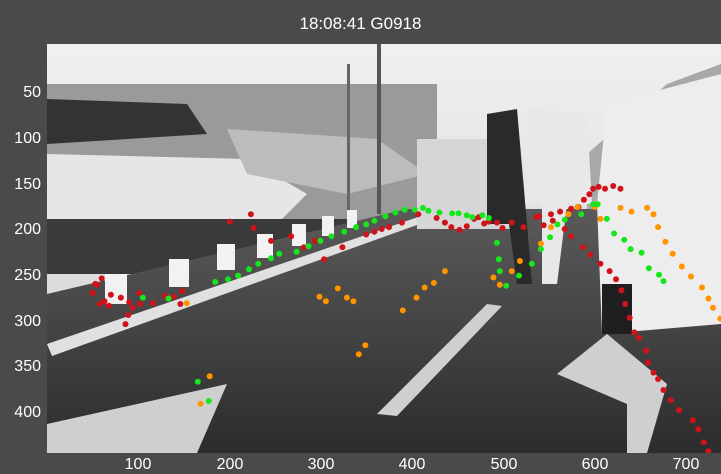 The height and width of the screenshot is (474, 721). Describe the element at coordinates (509, 196) in the screenshot. I see `pedestrian-woman` at that location.